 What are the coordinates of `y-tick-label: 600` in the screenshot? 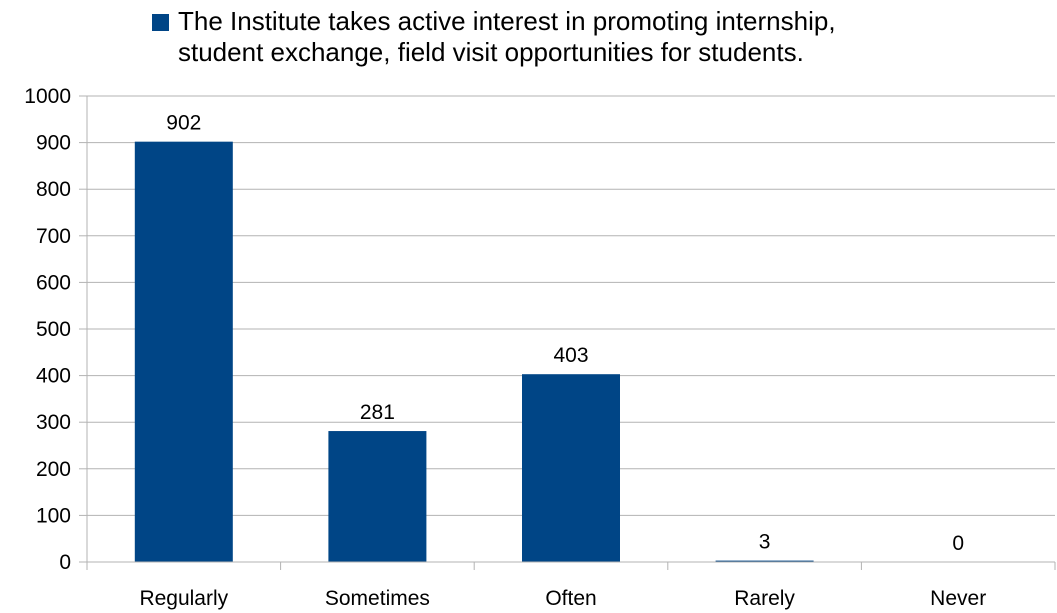 It's located at (53, 282).